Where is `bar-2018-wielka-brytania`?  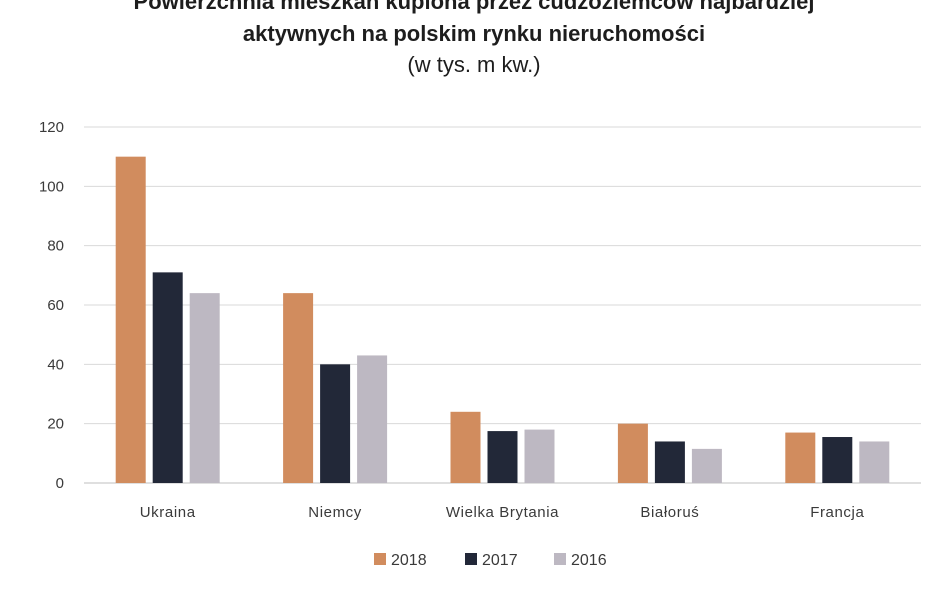 bar-2018-wielka-brytania is located at coordinates (465, 447).